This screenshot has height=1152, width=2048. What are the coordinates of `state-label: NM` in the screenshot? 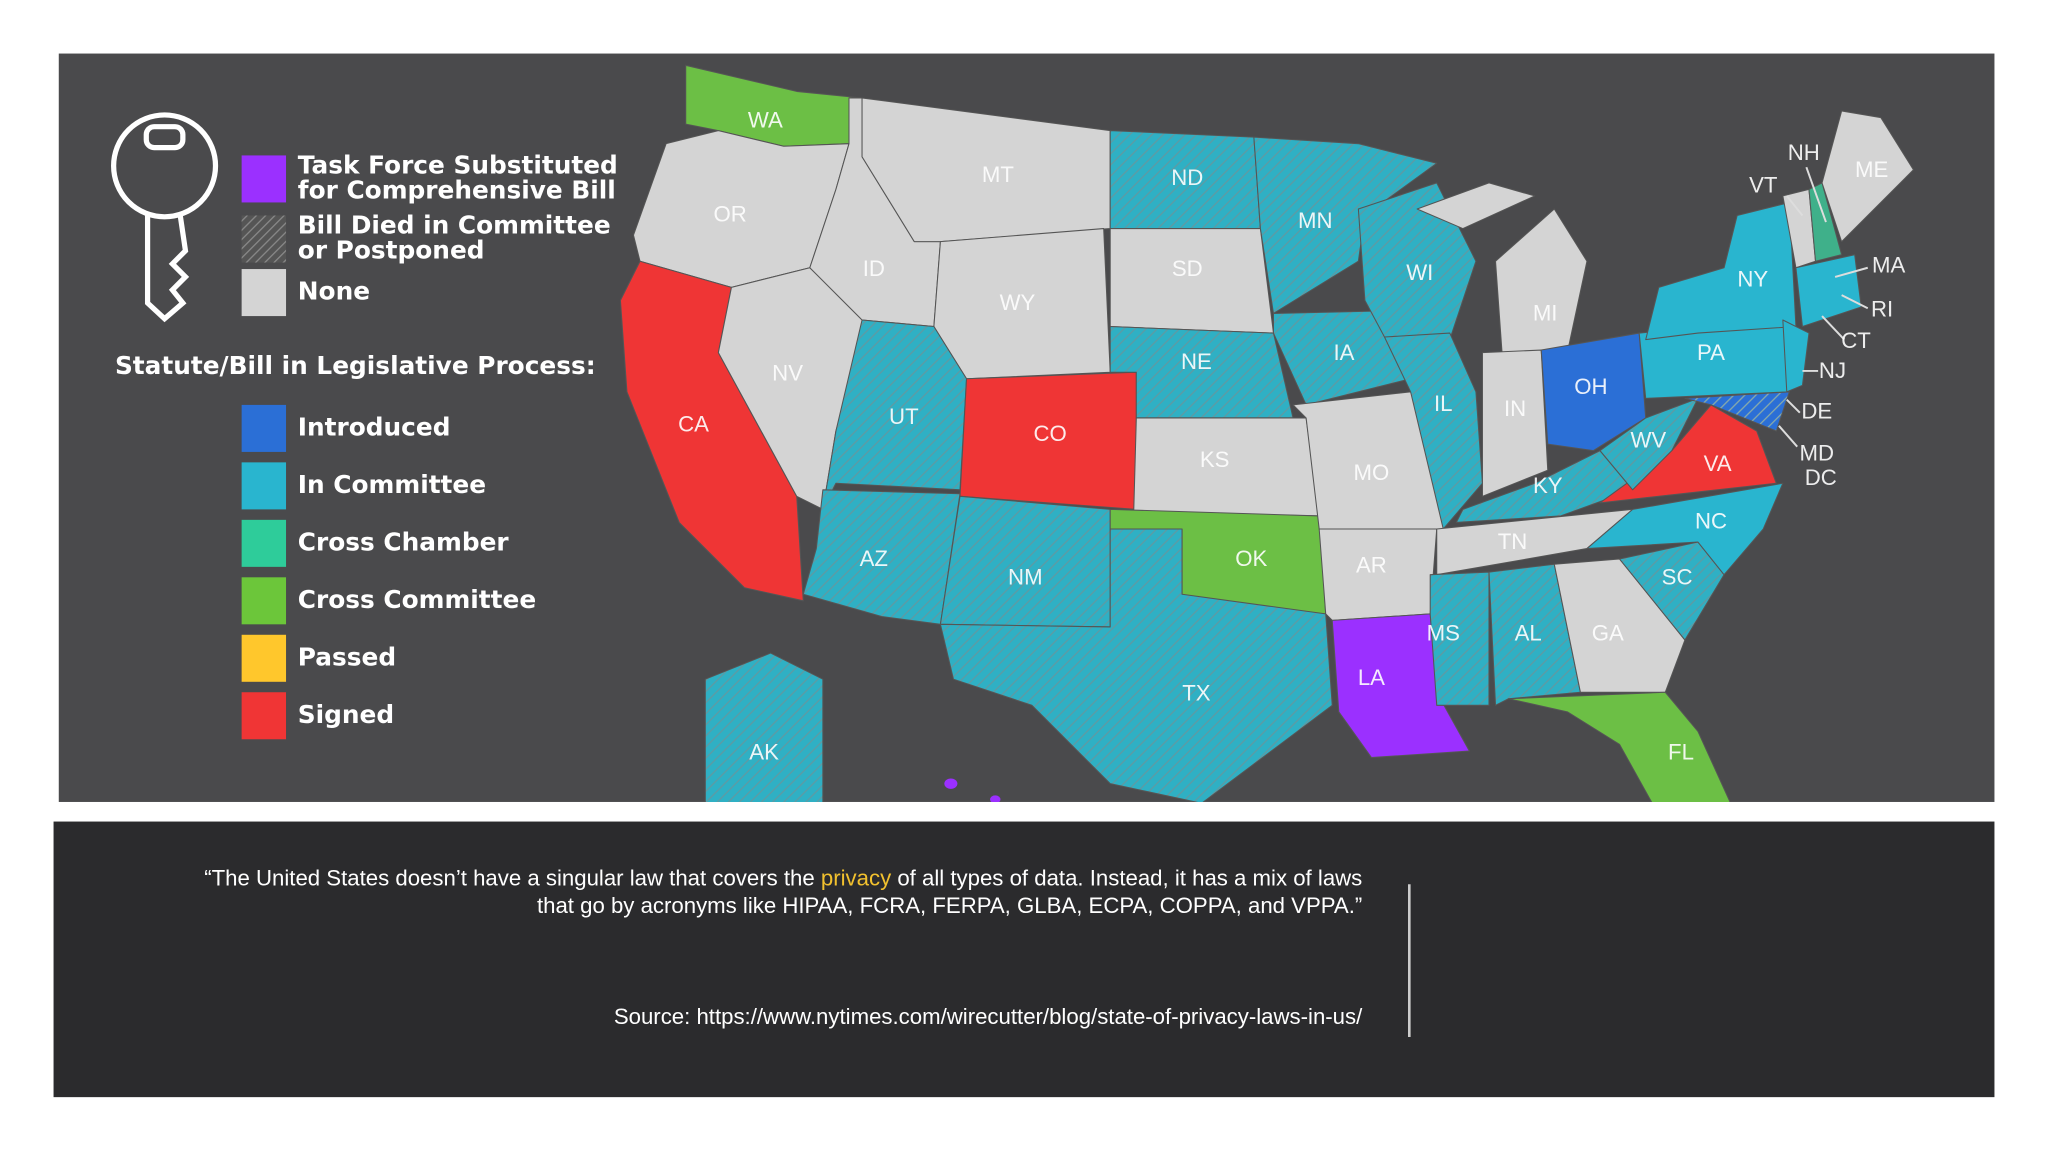 It's located at (1025, 576).